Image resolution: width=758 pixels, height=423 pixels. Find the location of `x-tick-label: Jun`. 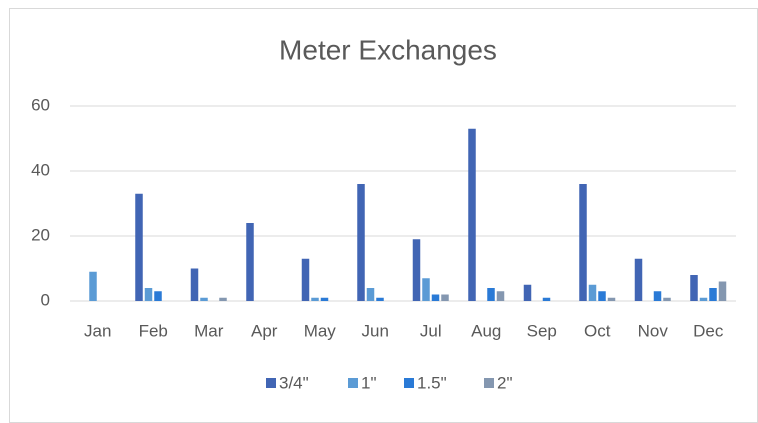

x-tick-label: Jun is located at coordinates (375, 330).